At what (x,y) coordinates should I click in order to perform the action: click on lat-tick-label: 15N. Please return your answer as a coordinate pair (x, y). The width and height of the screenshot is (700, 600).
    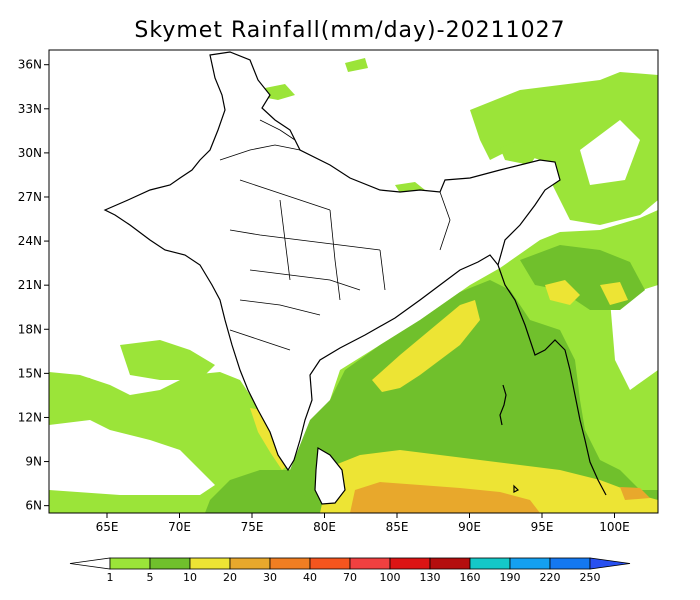
    Looking at the image, I should click on (30, 373).